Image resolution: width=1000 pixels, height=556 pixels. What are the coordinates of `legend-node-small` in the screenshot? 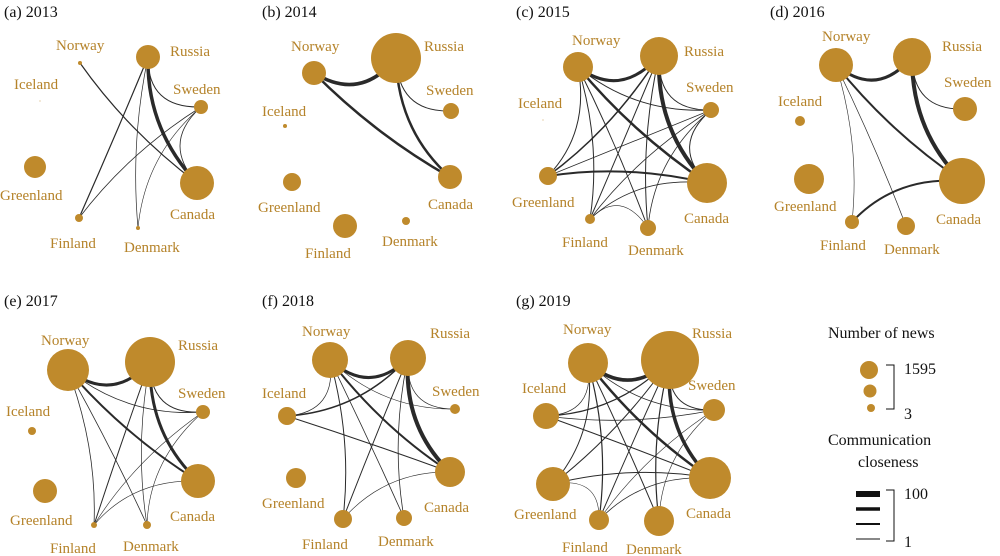 It's located at (871, 408).